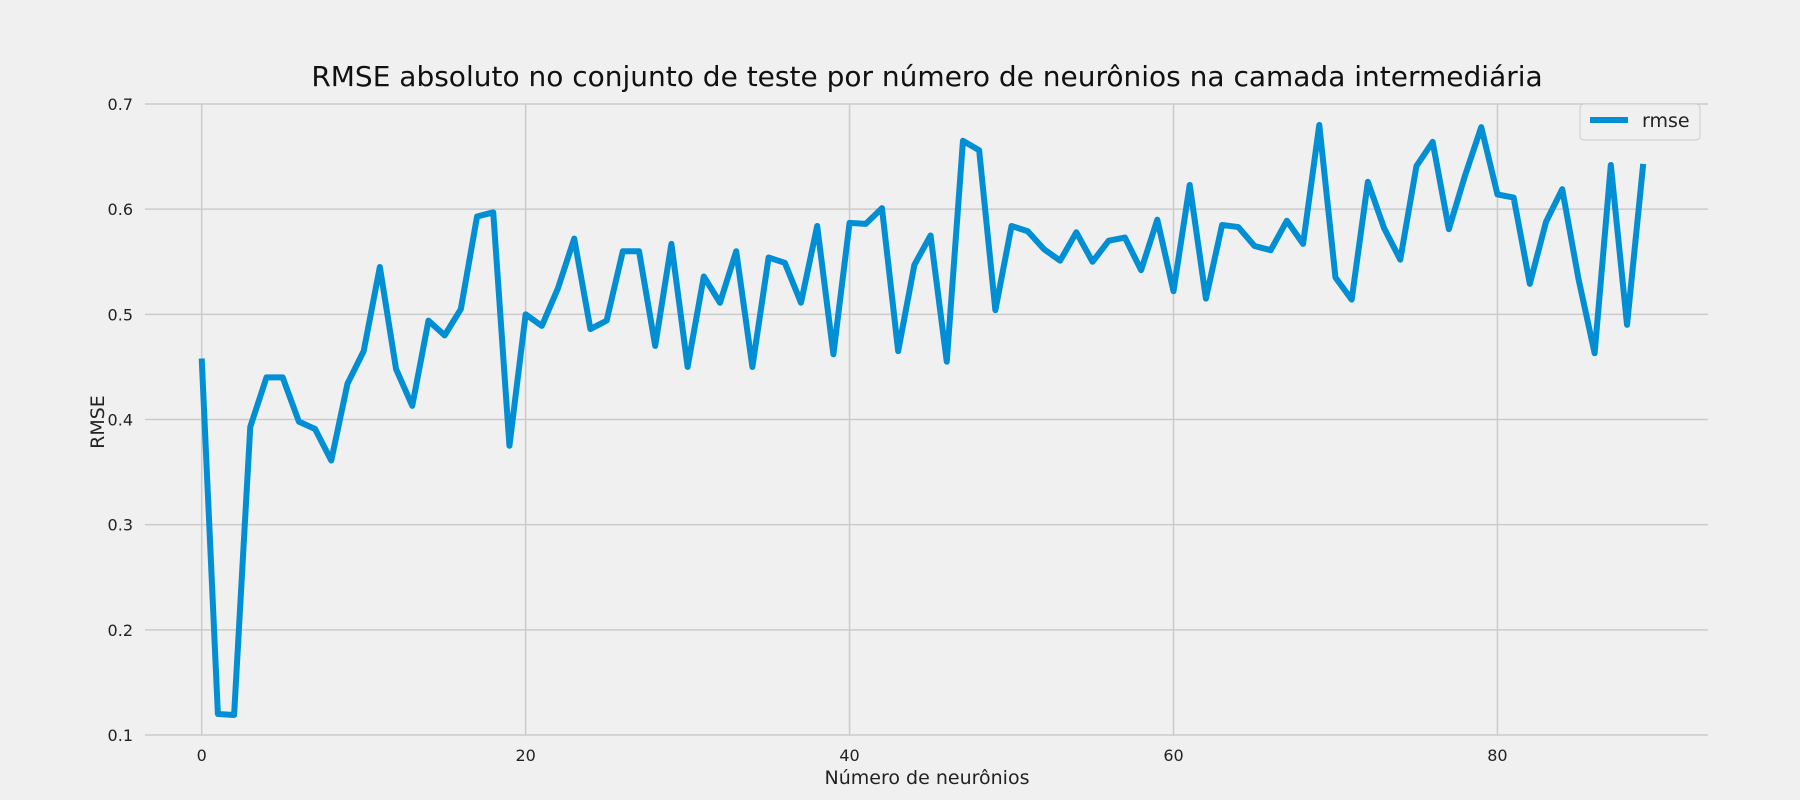 Image resolution: width=1800 pixels, height=800 pixels. What do you see at coordinates (120, 735) in the screenshot?
I see `y-tick-label: 0.1` at bounding box center [120, 735].